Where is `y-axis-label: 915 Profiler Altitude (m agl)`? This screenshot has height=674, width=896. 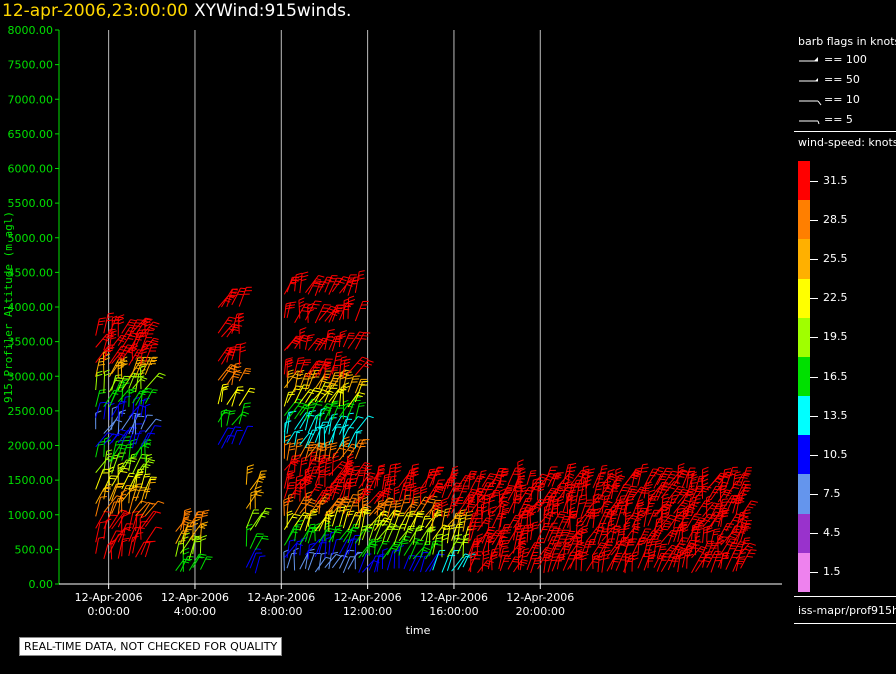 y-axis-label: 915 Profiler Altitude (m agl) is located at coordinates (8, 307).